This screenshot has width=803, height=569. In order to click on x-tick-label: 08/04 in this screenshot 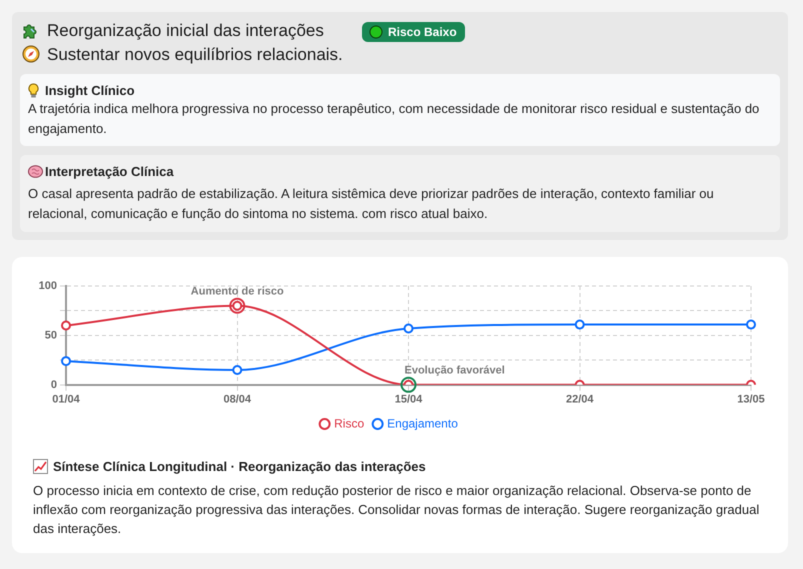, I will do `click(237, 399)`.